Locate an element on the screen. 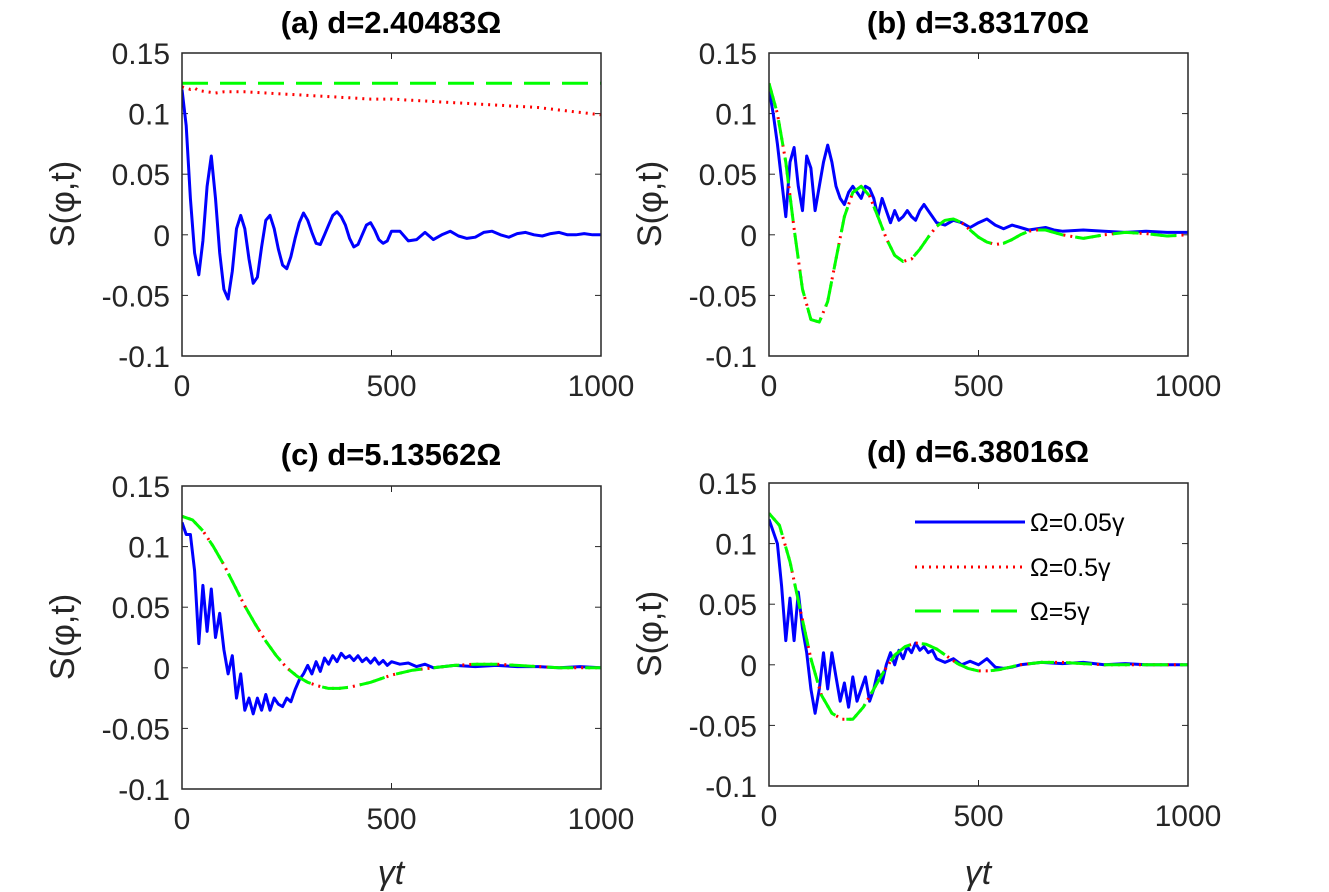 Image resolution: width=1329 pixels, height=892 pixels. panel-d-ylabel: S(φ,t) is located at coordinates (650, 634).